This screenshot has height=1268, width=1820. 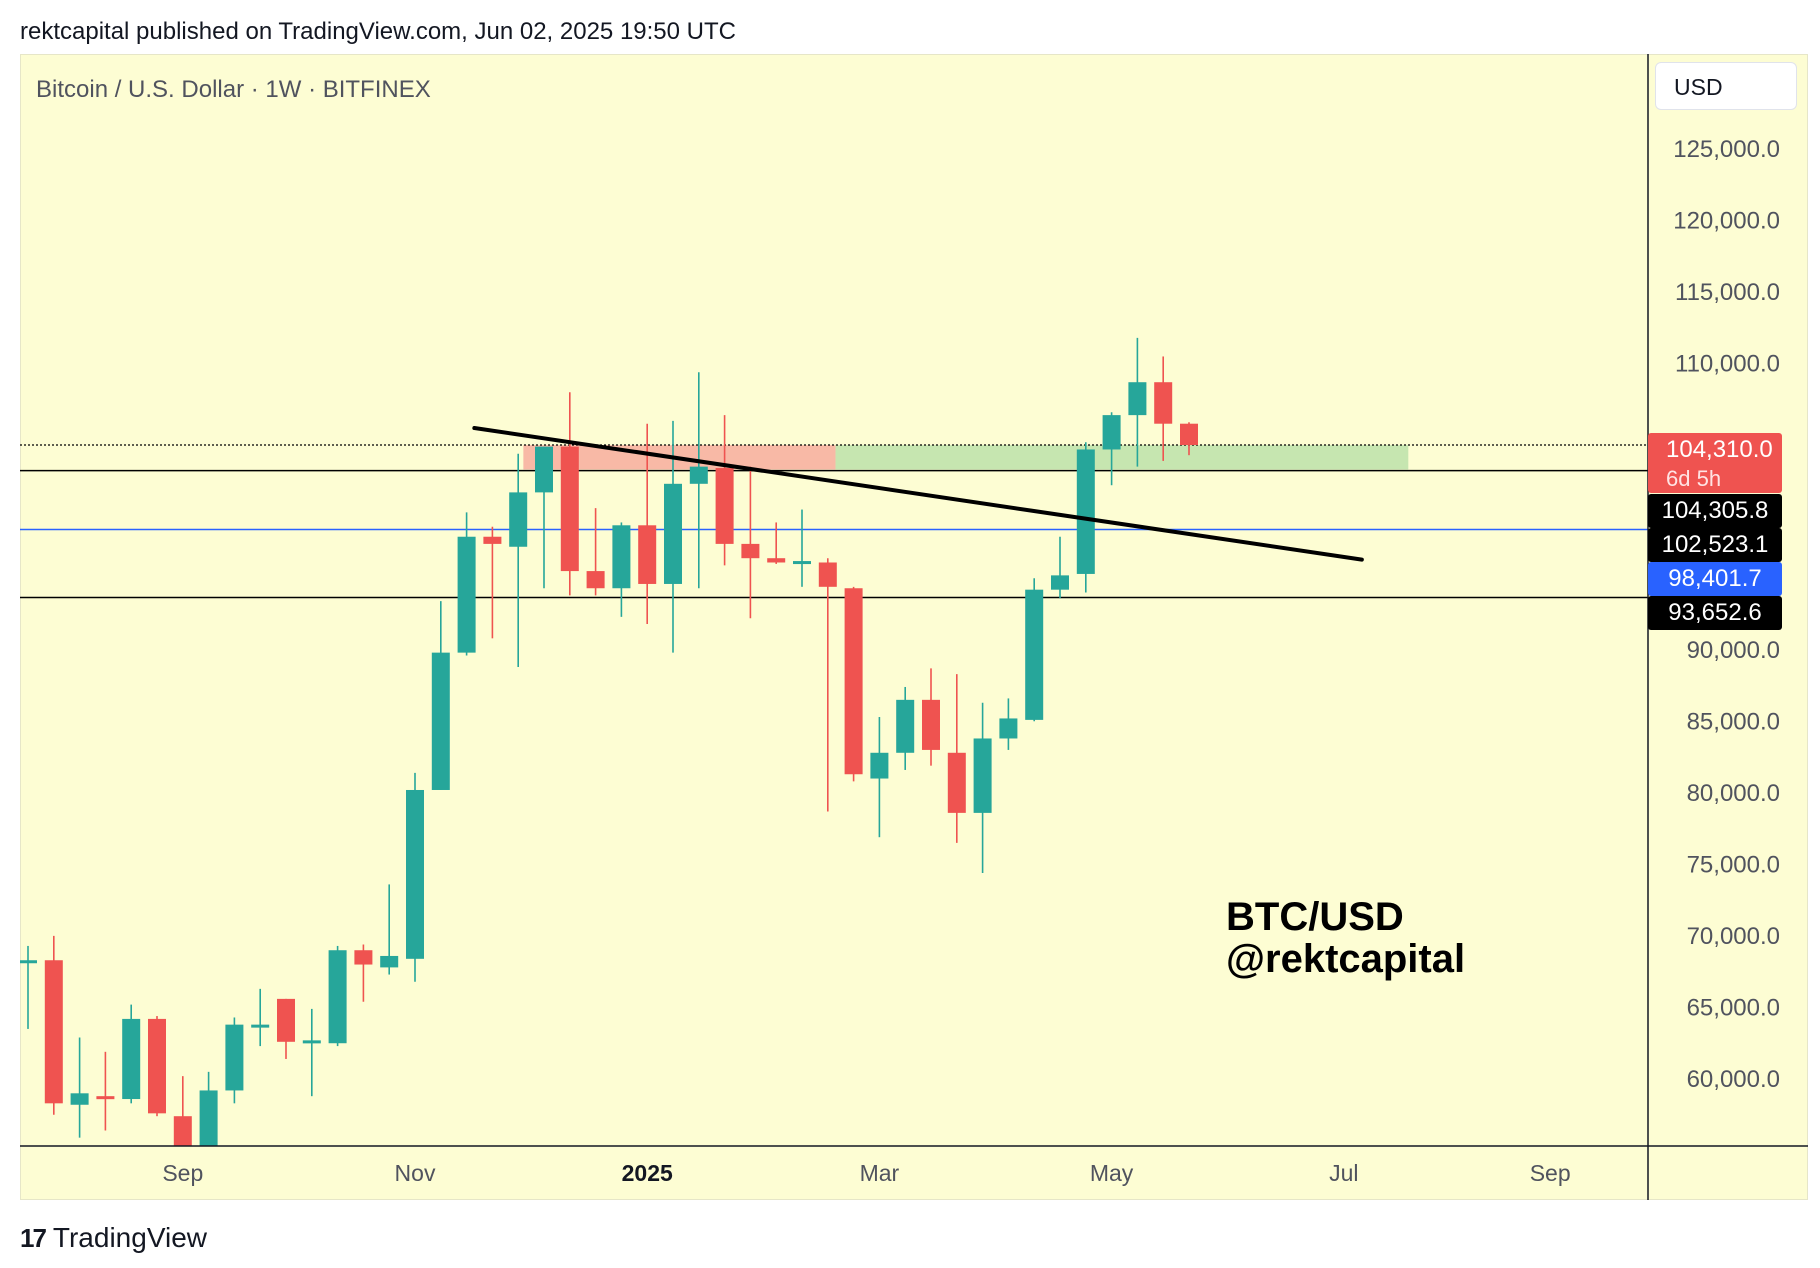 What do you see at coordinates (1694, 478) in the screenshot?
I see `countdown-label: 6d 5h` at bounding box center [1694, 478].